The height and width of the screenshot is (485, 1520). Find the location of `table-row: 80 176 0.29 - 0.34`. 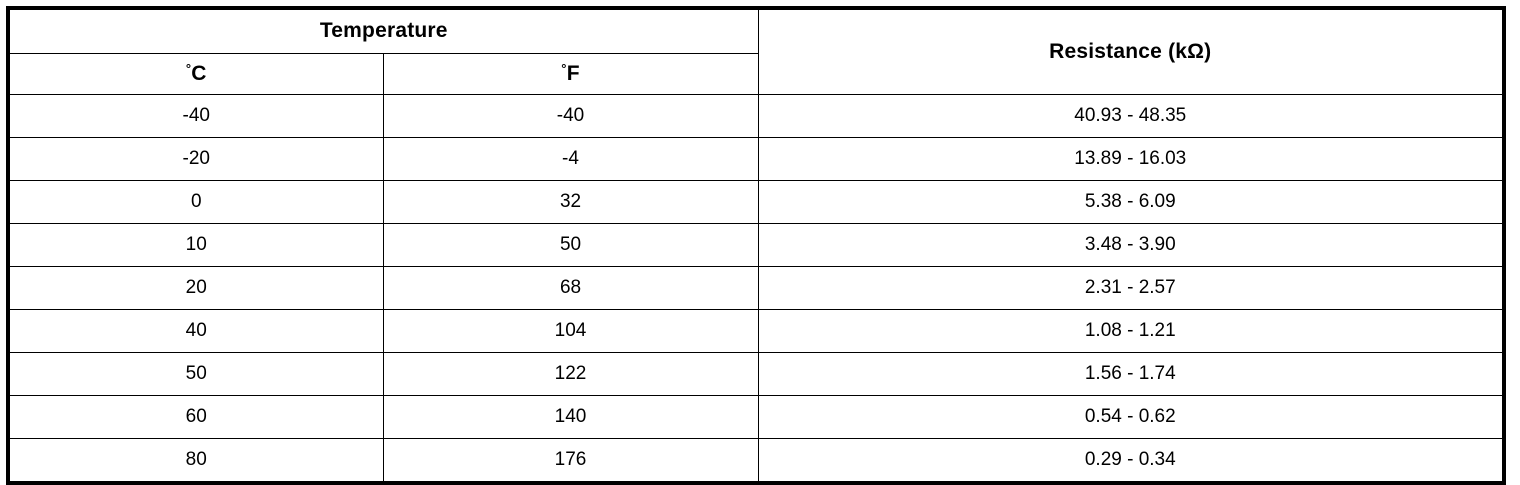

table-row: 80 176 0.29 - 0.34 is located at coordinates (756, 461).